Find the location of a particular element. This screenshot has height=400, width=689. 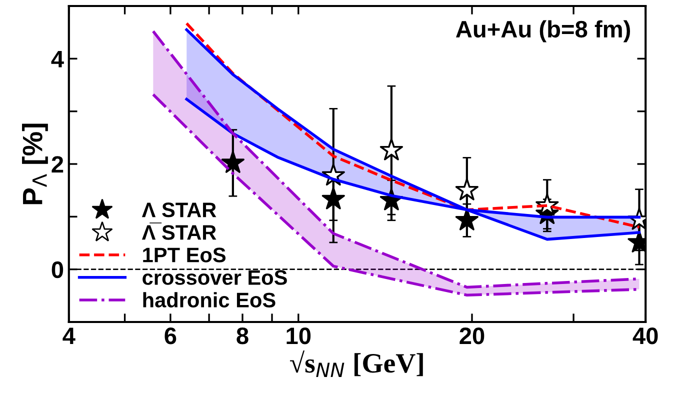

legend-label: Λ STAR is located at coordinates (179, 210).